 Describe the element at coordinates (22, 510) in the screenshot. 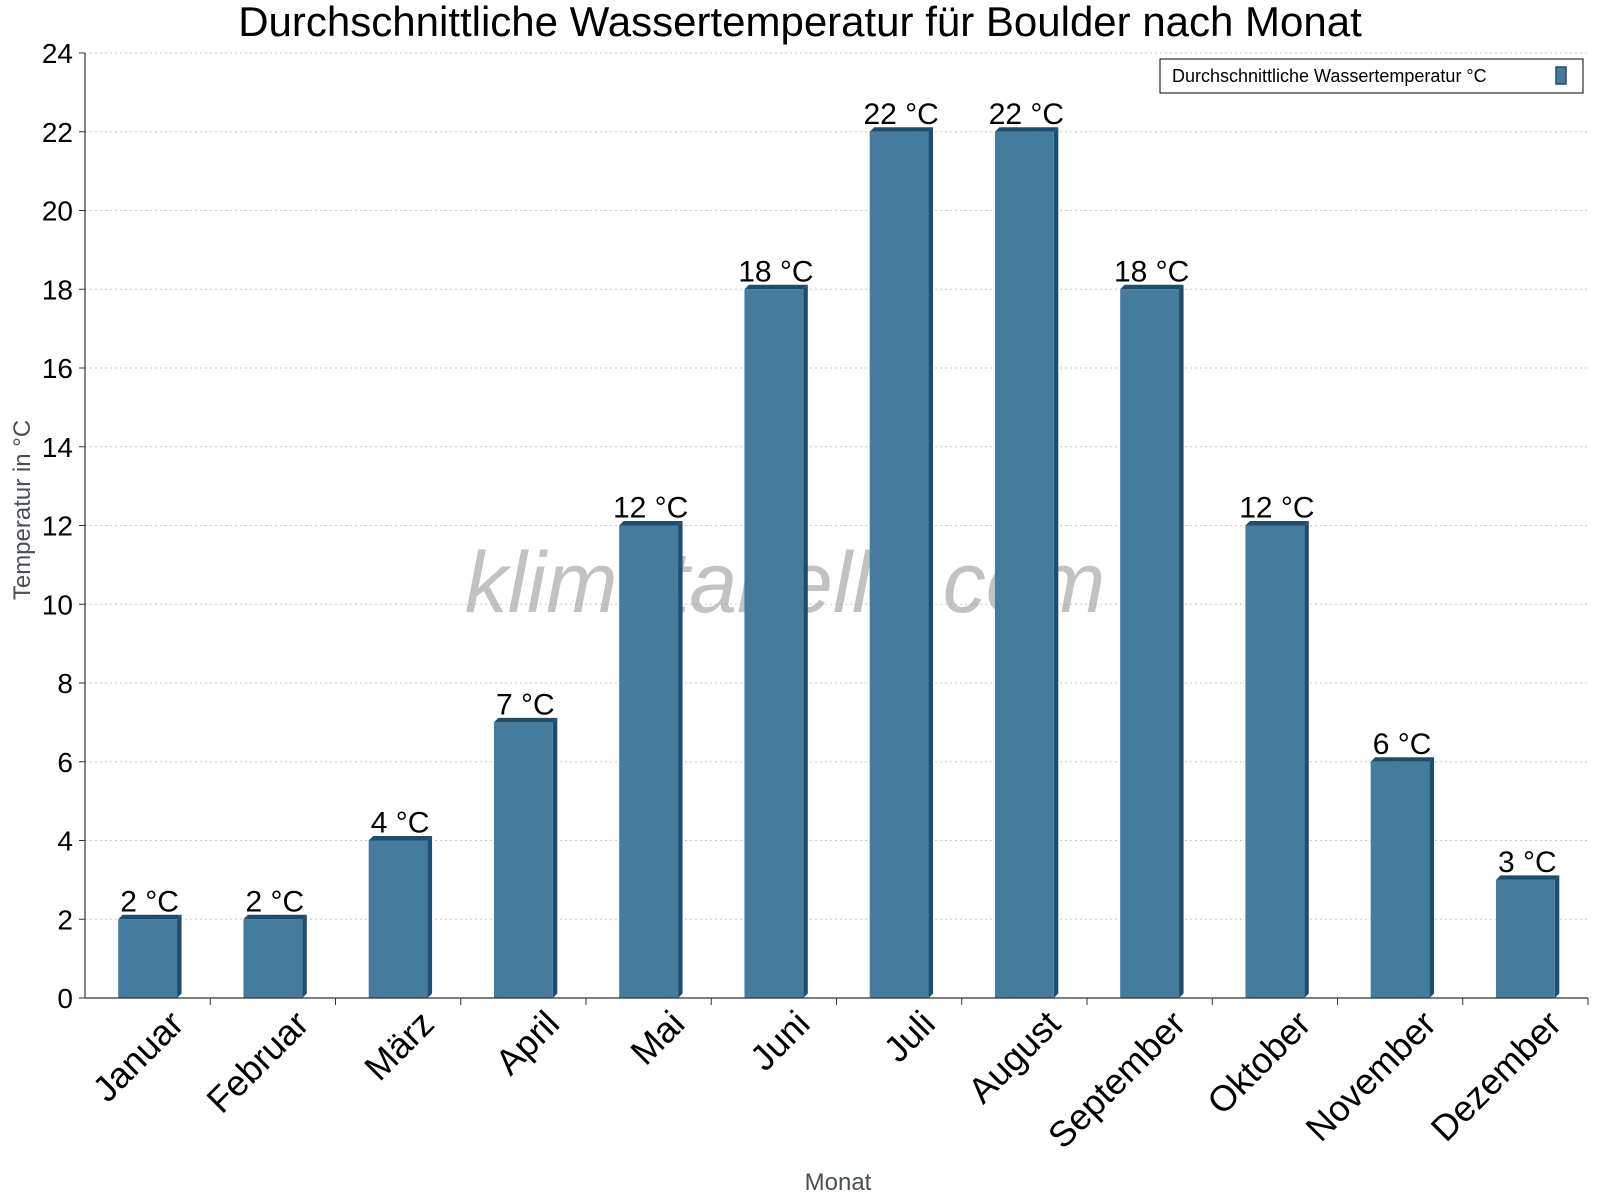

I see `y-axis-title: Temperatur in °C` at that location.